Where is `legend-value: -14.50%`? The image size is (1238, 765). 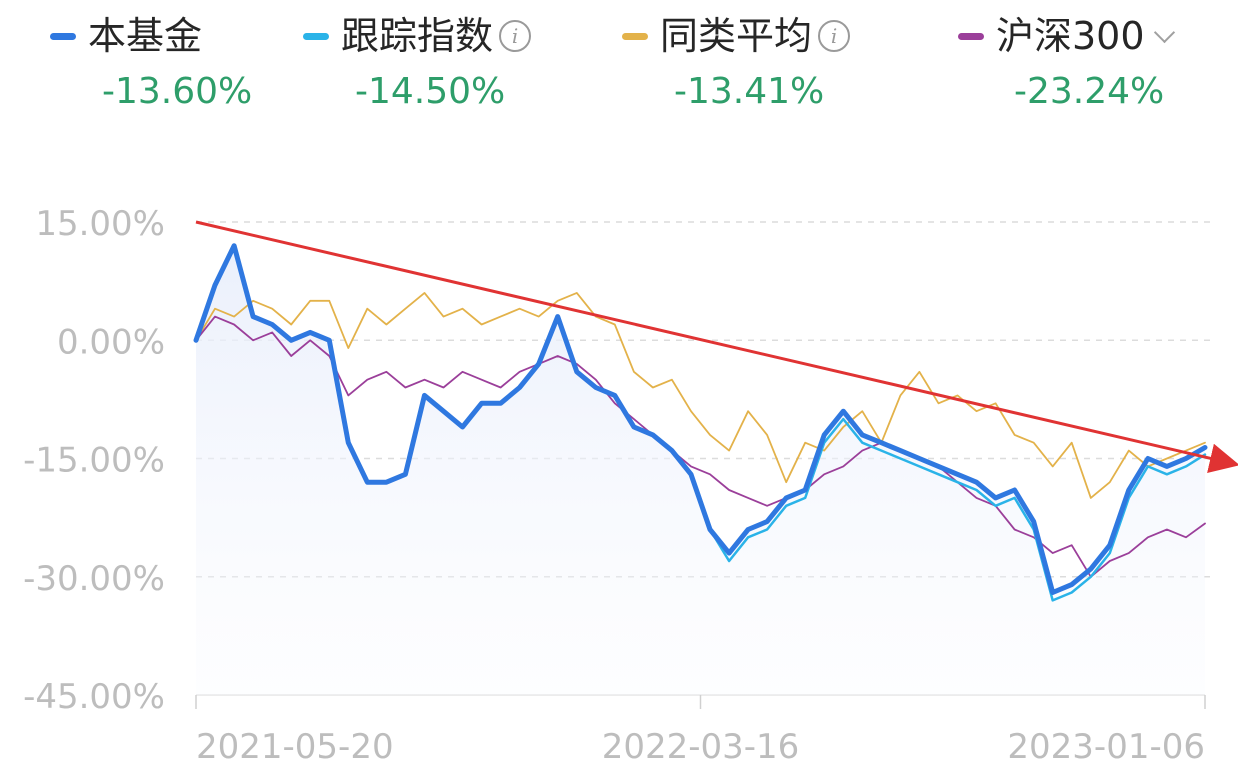
legend-value: -14.50% is located at coordinates (430, 91).